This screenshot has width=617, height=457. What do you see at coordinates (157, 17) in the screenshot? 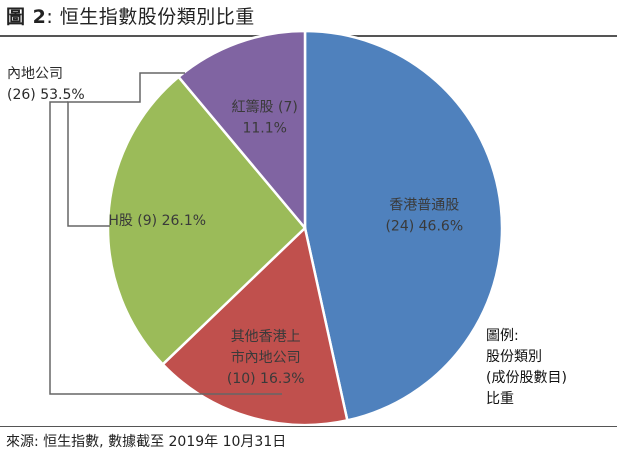
I see `title-text: 恒生指數股份類別比重` at bounding box center [157, 17].